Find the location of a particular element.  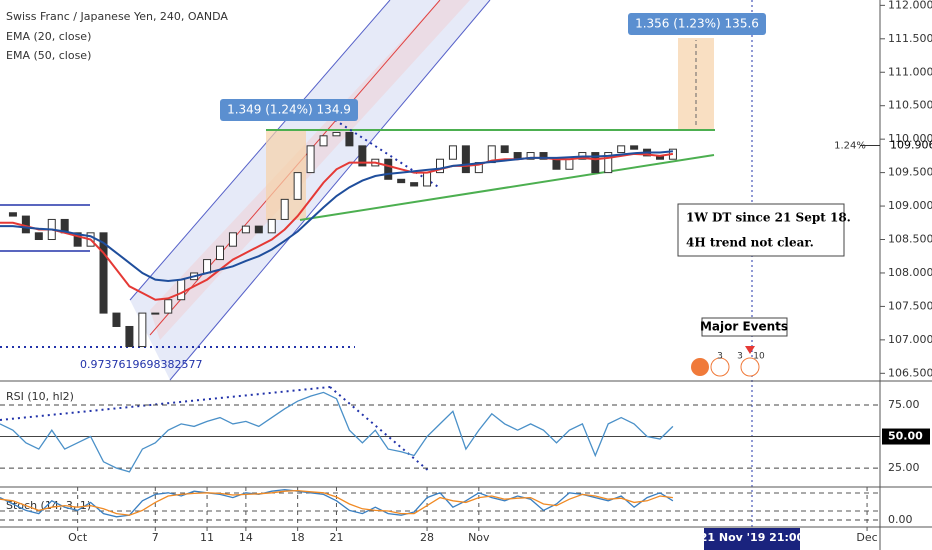

y-tick-label: 0.00 is located at coordinates (900, 519).